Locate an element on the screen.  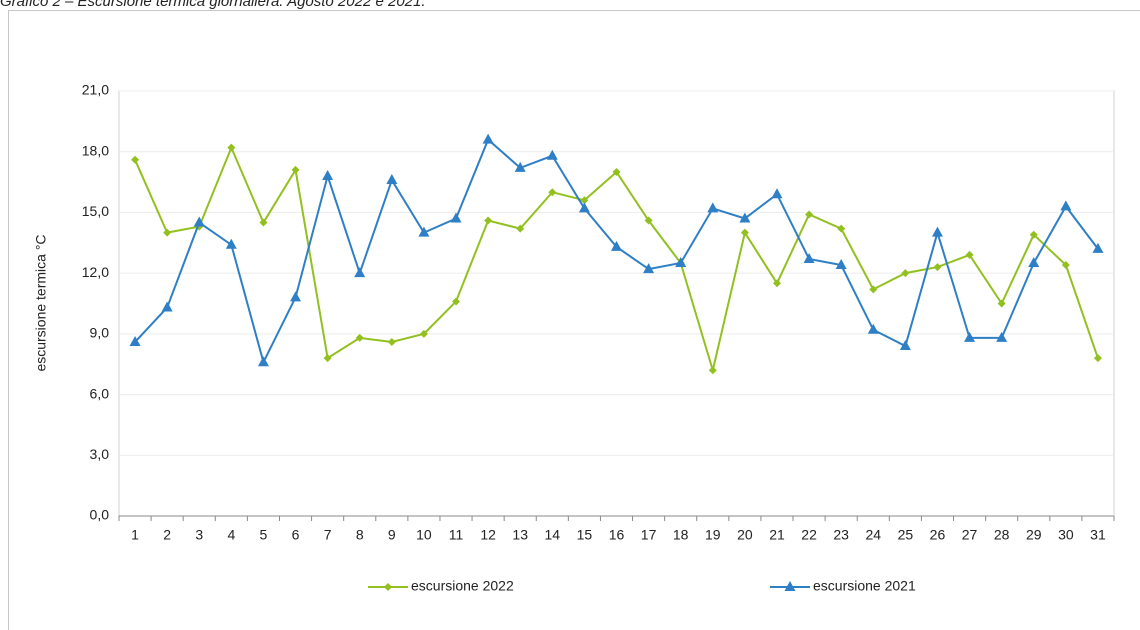
x-tick-label: 19 is located at coordinates (713, 535).